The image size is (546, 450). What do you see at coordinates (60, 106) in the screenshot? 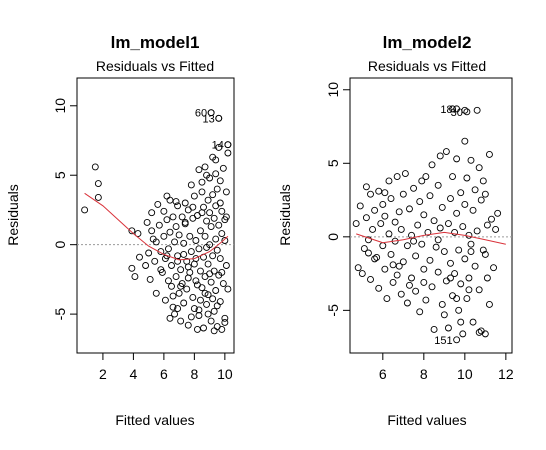
I see `y-tick-label: 10` at bounding box center [60, 106].